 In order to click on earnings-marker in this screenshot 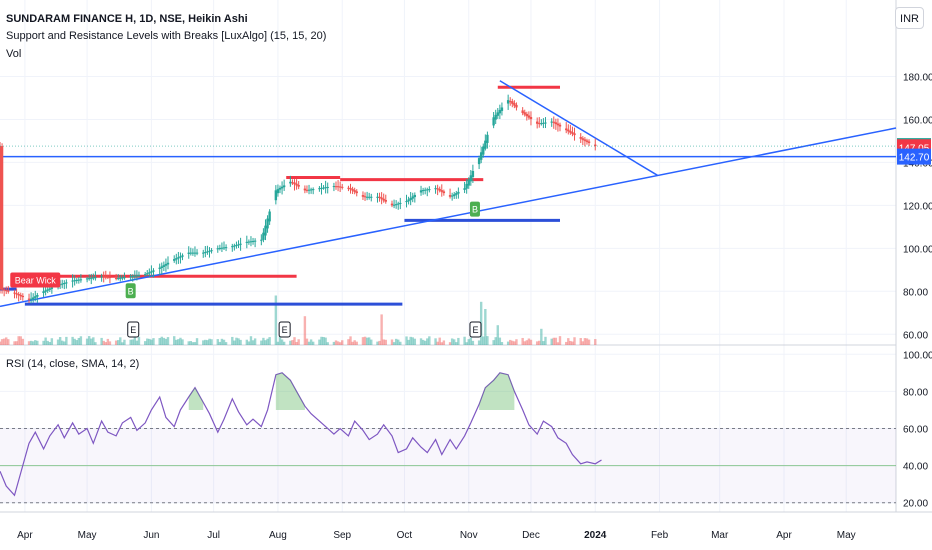, I will do `click(133, 329)`.